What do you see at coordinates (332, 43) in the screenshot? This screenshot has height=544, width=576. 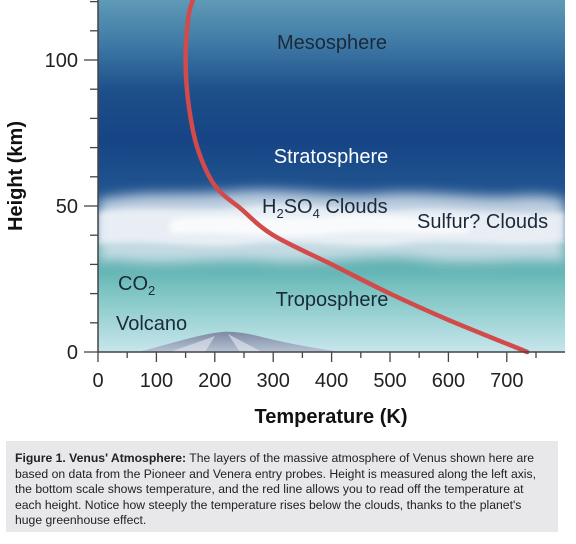 I see `label-mesosphere: Mesosphere` at bounding box center [332, 43].